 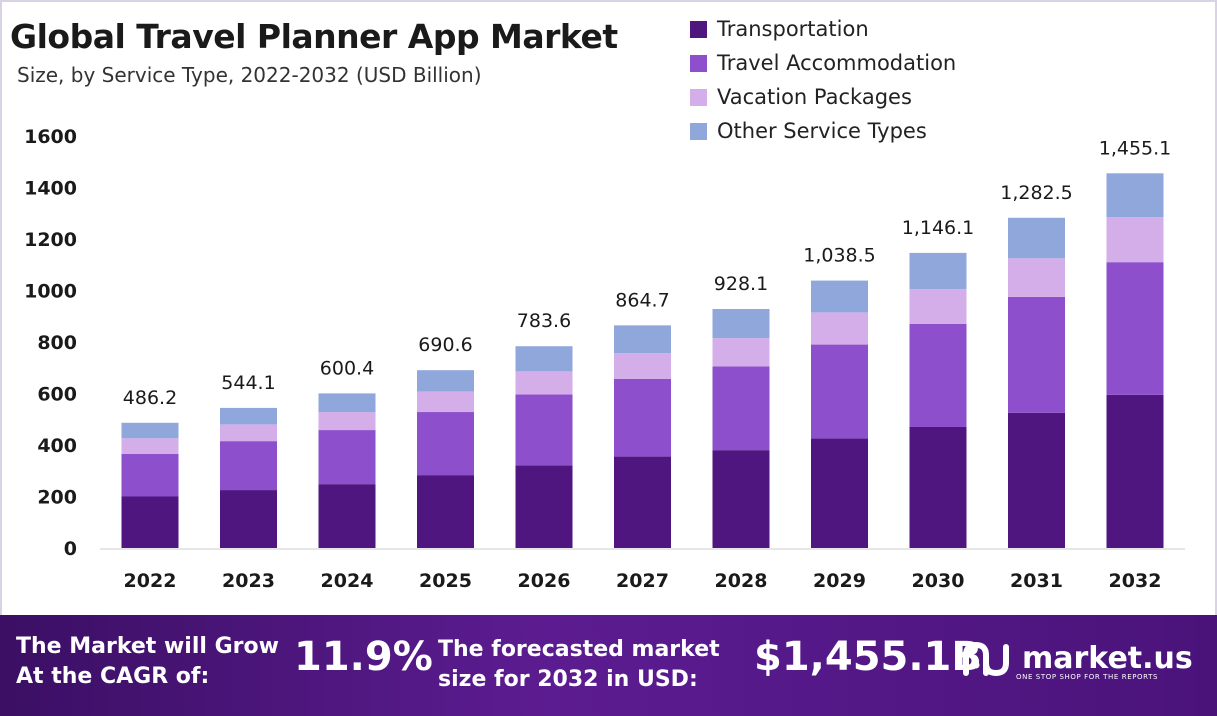 What do you see at coordinates (544, 581) in the screenshot?
I see `x-tick-label: 2026` at bounding box center [544, 581].